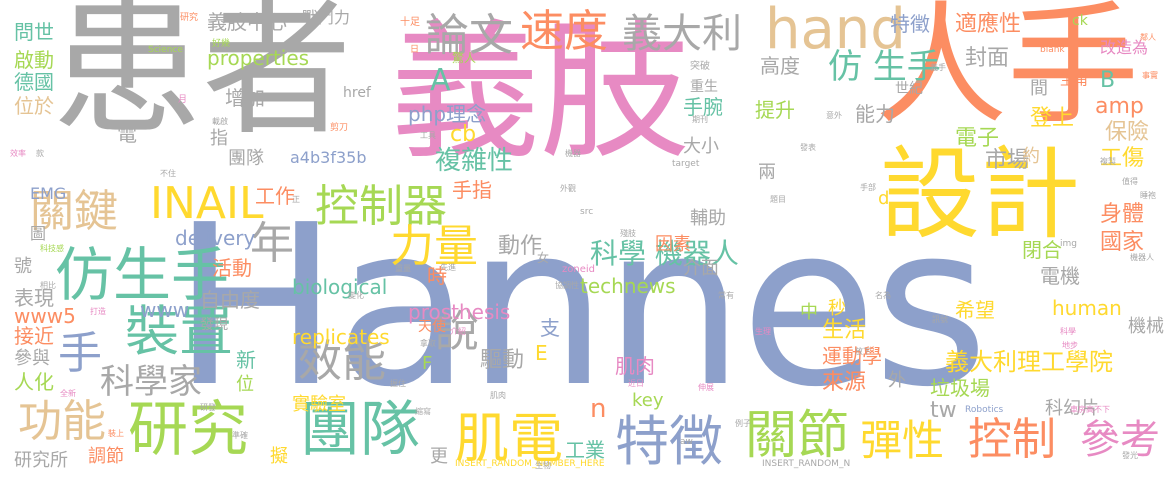  Describe the element at coordinates (74, 211) in the screenshot. I see `word-guanjian: 關鍵` at that location.